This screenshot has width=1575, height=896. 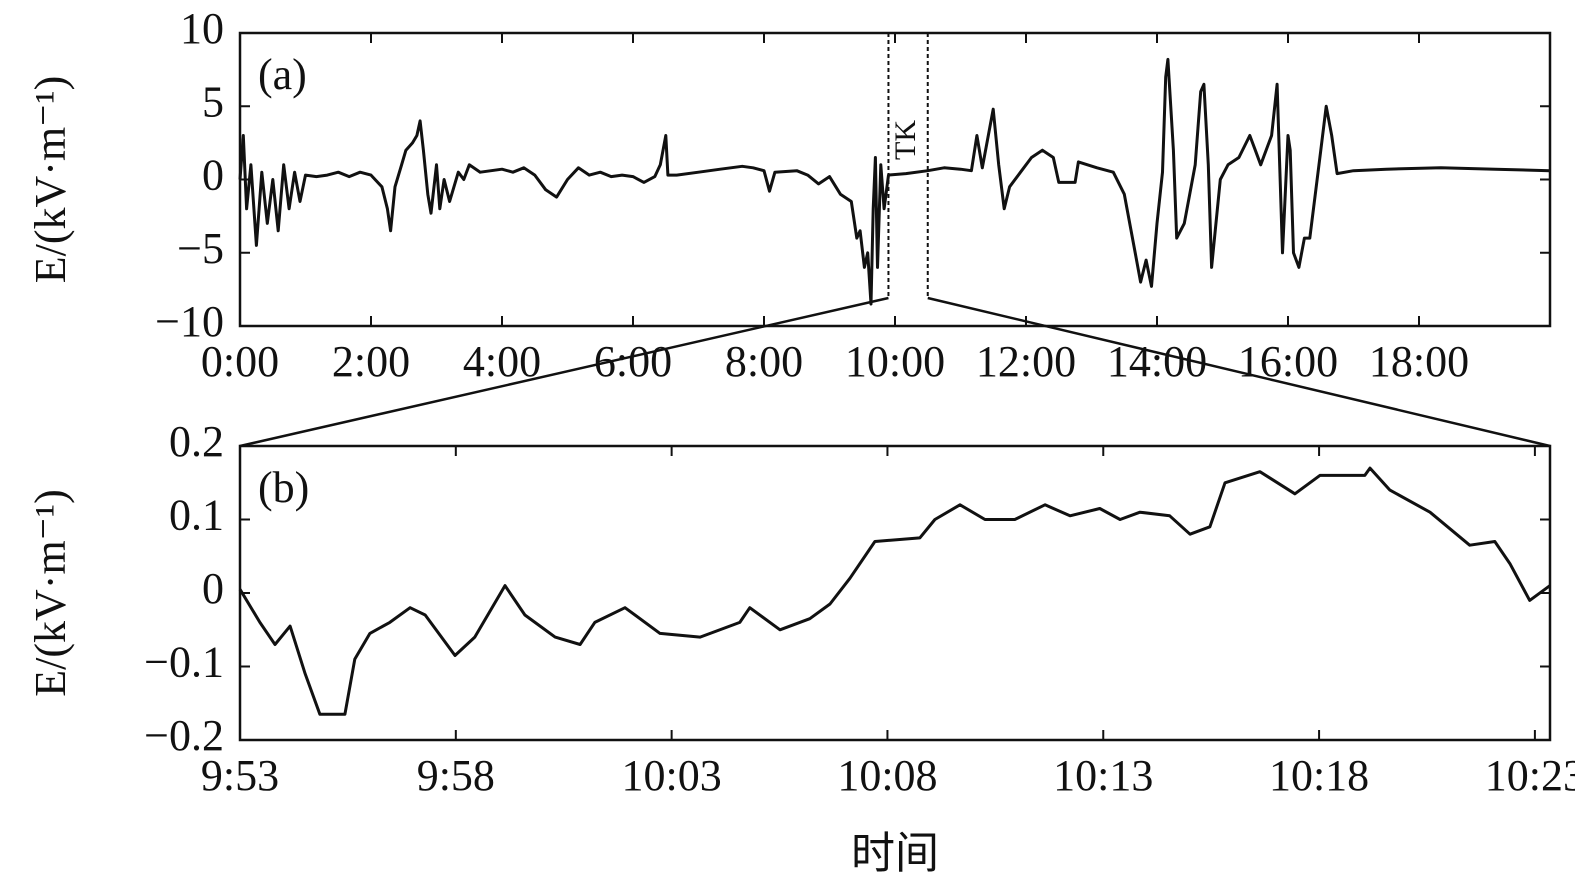 What do you see at coordinates (283, 487) in the screenshot?
I see `panel-label: (b)` at bounding box center [283, 487].